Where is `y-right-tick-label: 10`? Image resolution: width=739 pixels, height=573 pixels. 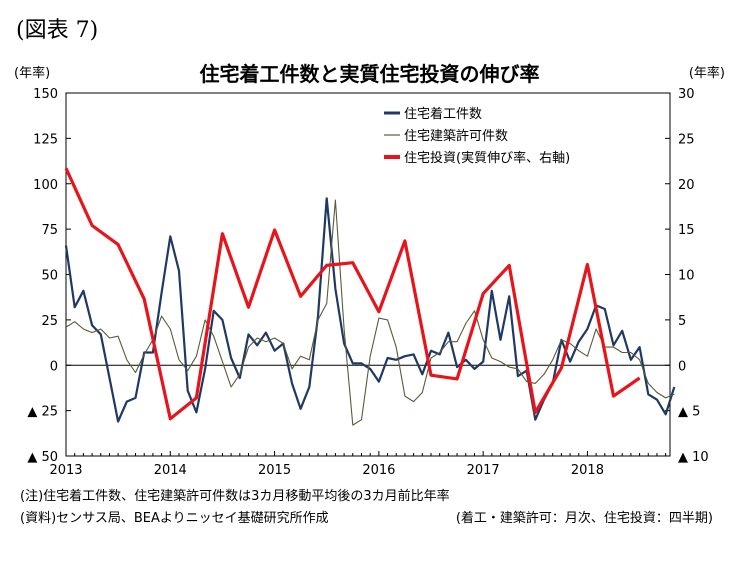
y-right-tick-label: 10 is located at coordinates (686, 276).